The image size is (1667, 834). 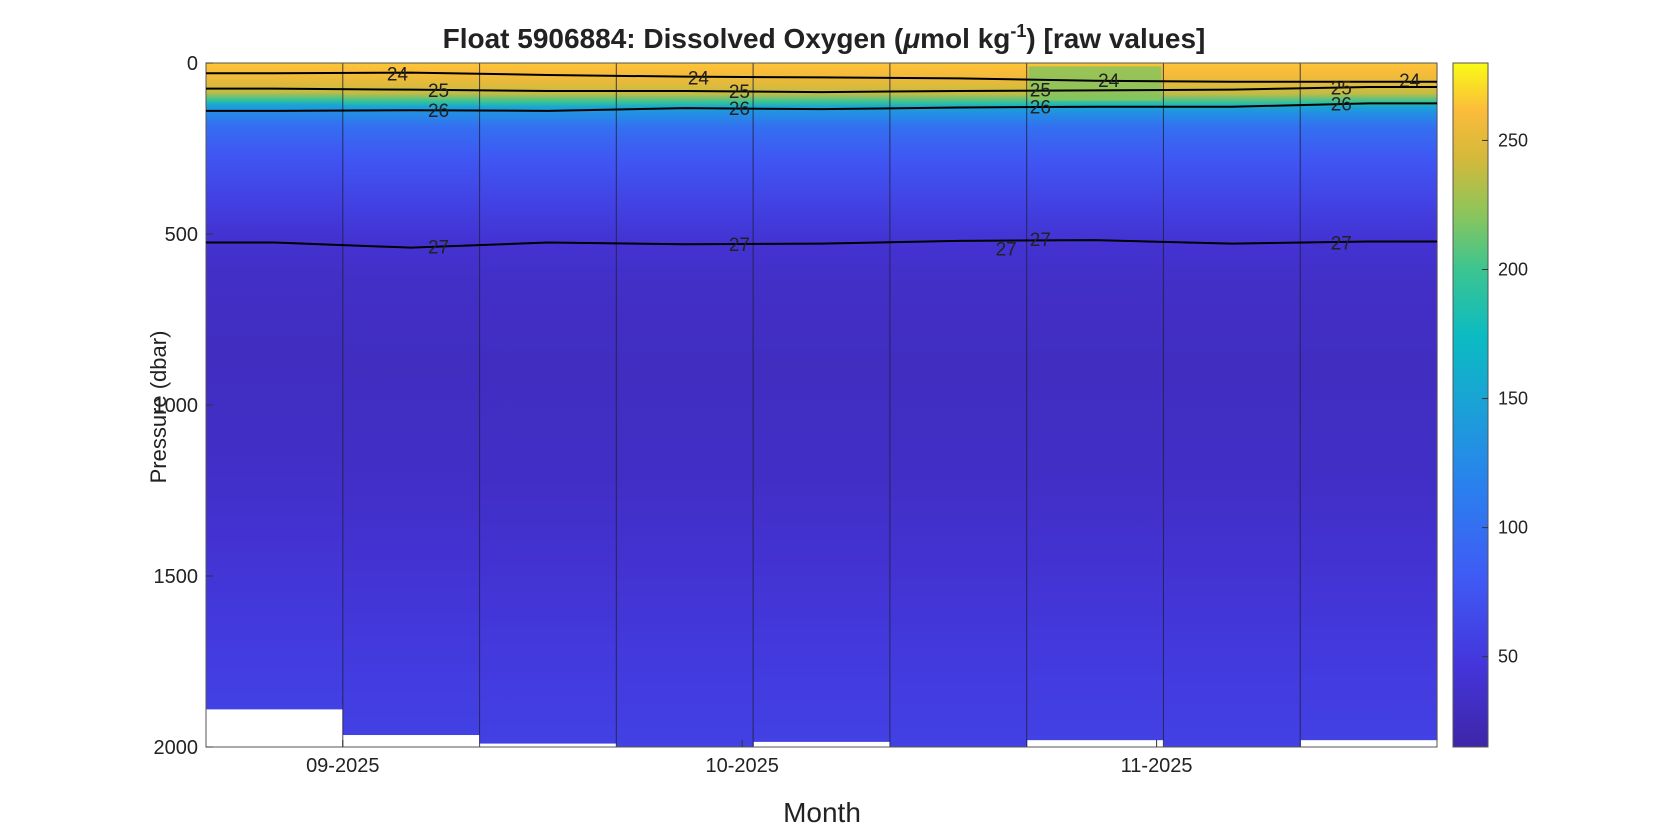 I want to click on y-tick-label: 2000, so click(x=176, y=748).